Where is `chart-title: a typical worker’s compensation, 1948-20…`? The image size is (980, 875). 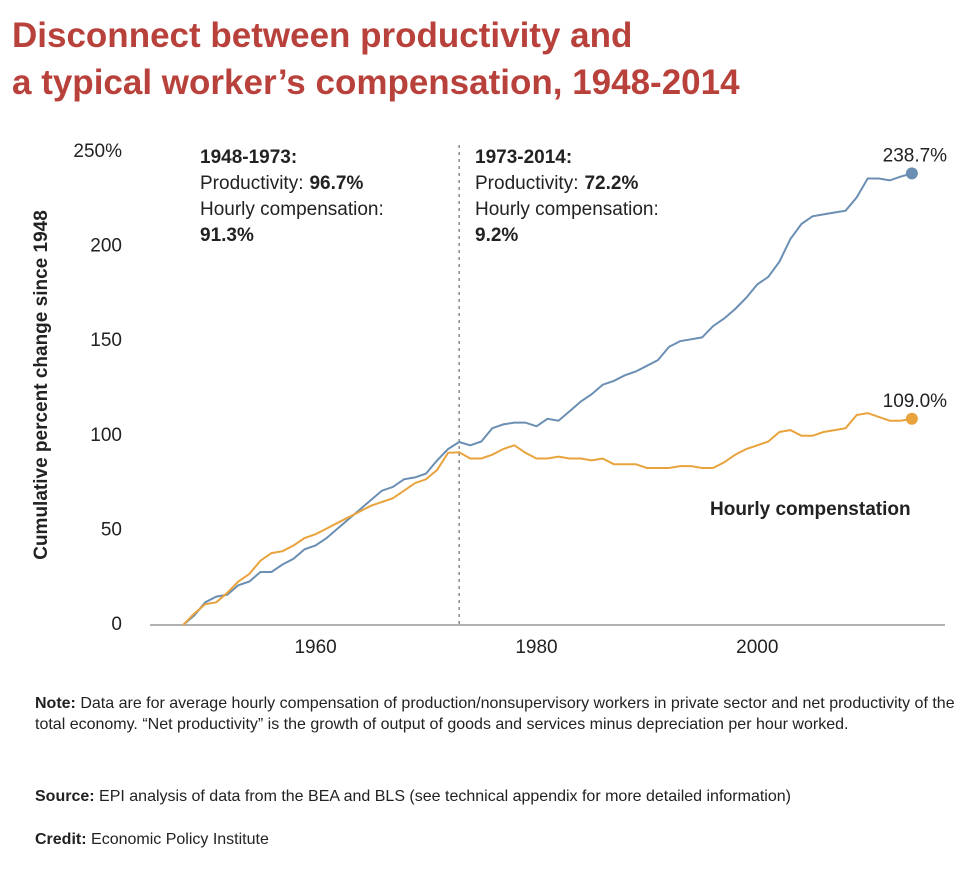 chart-title: a typical worker’s compensation, 1948-20… is located at coordinates (376, 82).